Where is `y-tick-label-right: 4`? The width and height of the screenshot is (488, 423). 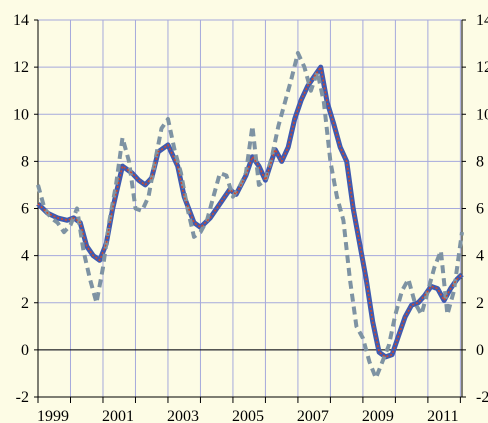 y-tick-label-right: 4 is located at coordinates (480, 256).